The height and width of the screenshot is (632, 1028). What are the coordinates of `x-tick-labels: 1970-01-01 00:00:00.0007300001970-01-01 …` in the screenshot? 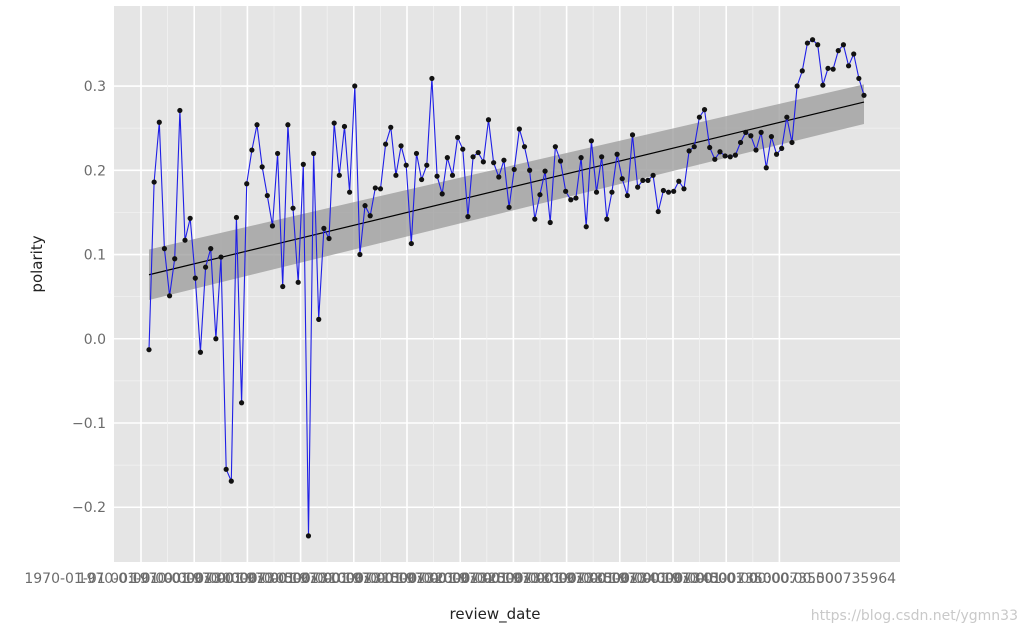 It's located at (460, 579).